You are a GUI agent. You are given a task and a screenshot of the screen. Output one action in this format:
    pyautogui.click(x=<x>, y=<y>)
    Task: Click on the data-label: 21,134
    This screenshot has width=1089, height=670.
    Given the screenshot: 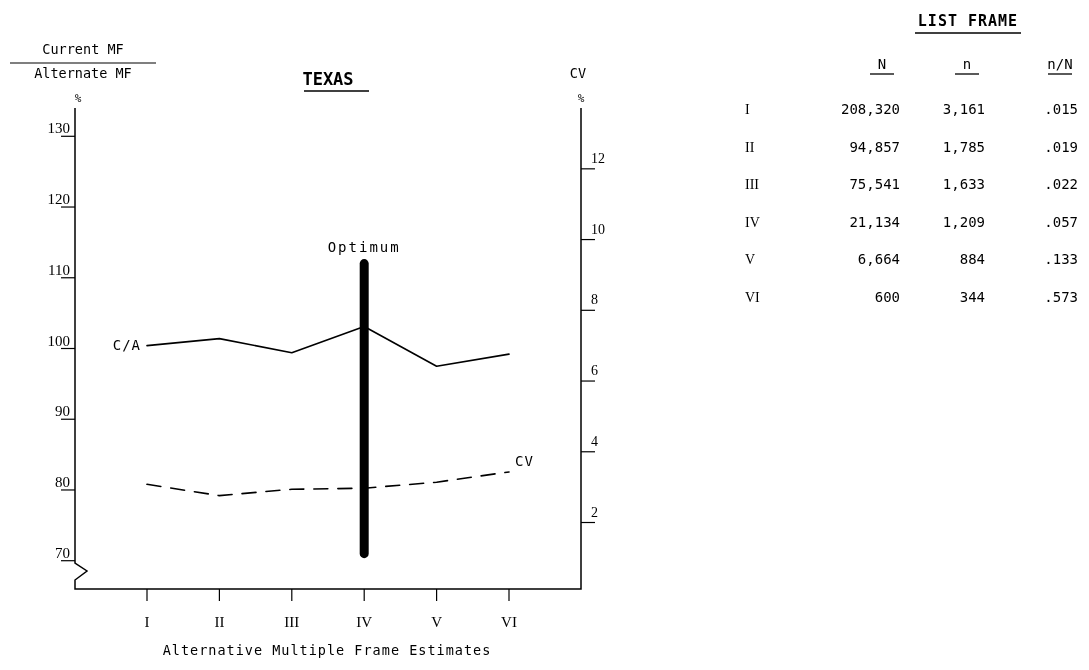 What is the action you would take?
    pyautogui.click(x=874, y=221)
    